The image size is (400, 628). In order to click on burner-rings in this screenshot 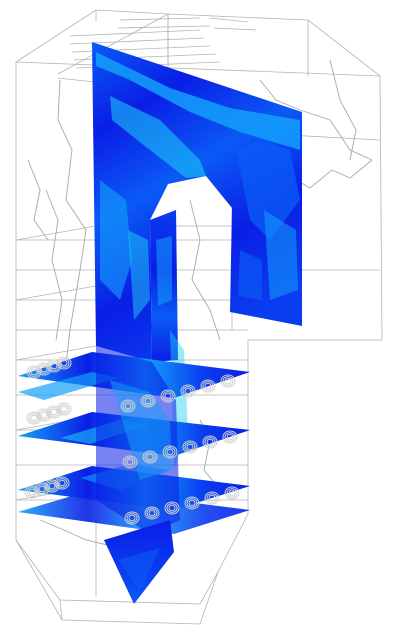, I will do `click(132, 440)`.